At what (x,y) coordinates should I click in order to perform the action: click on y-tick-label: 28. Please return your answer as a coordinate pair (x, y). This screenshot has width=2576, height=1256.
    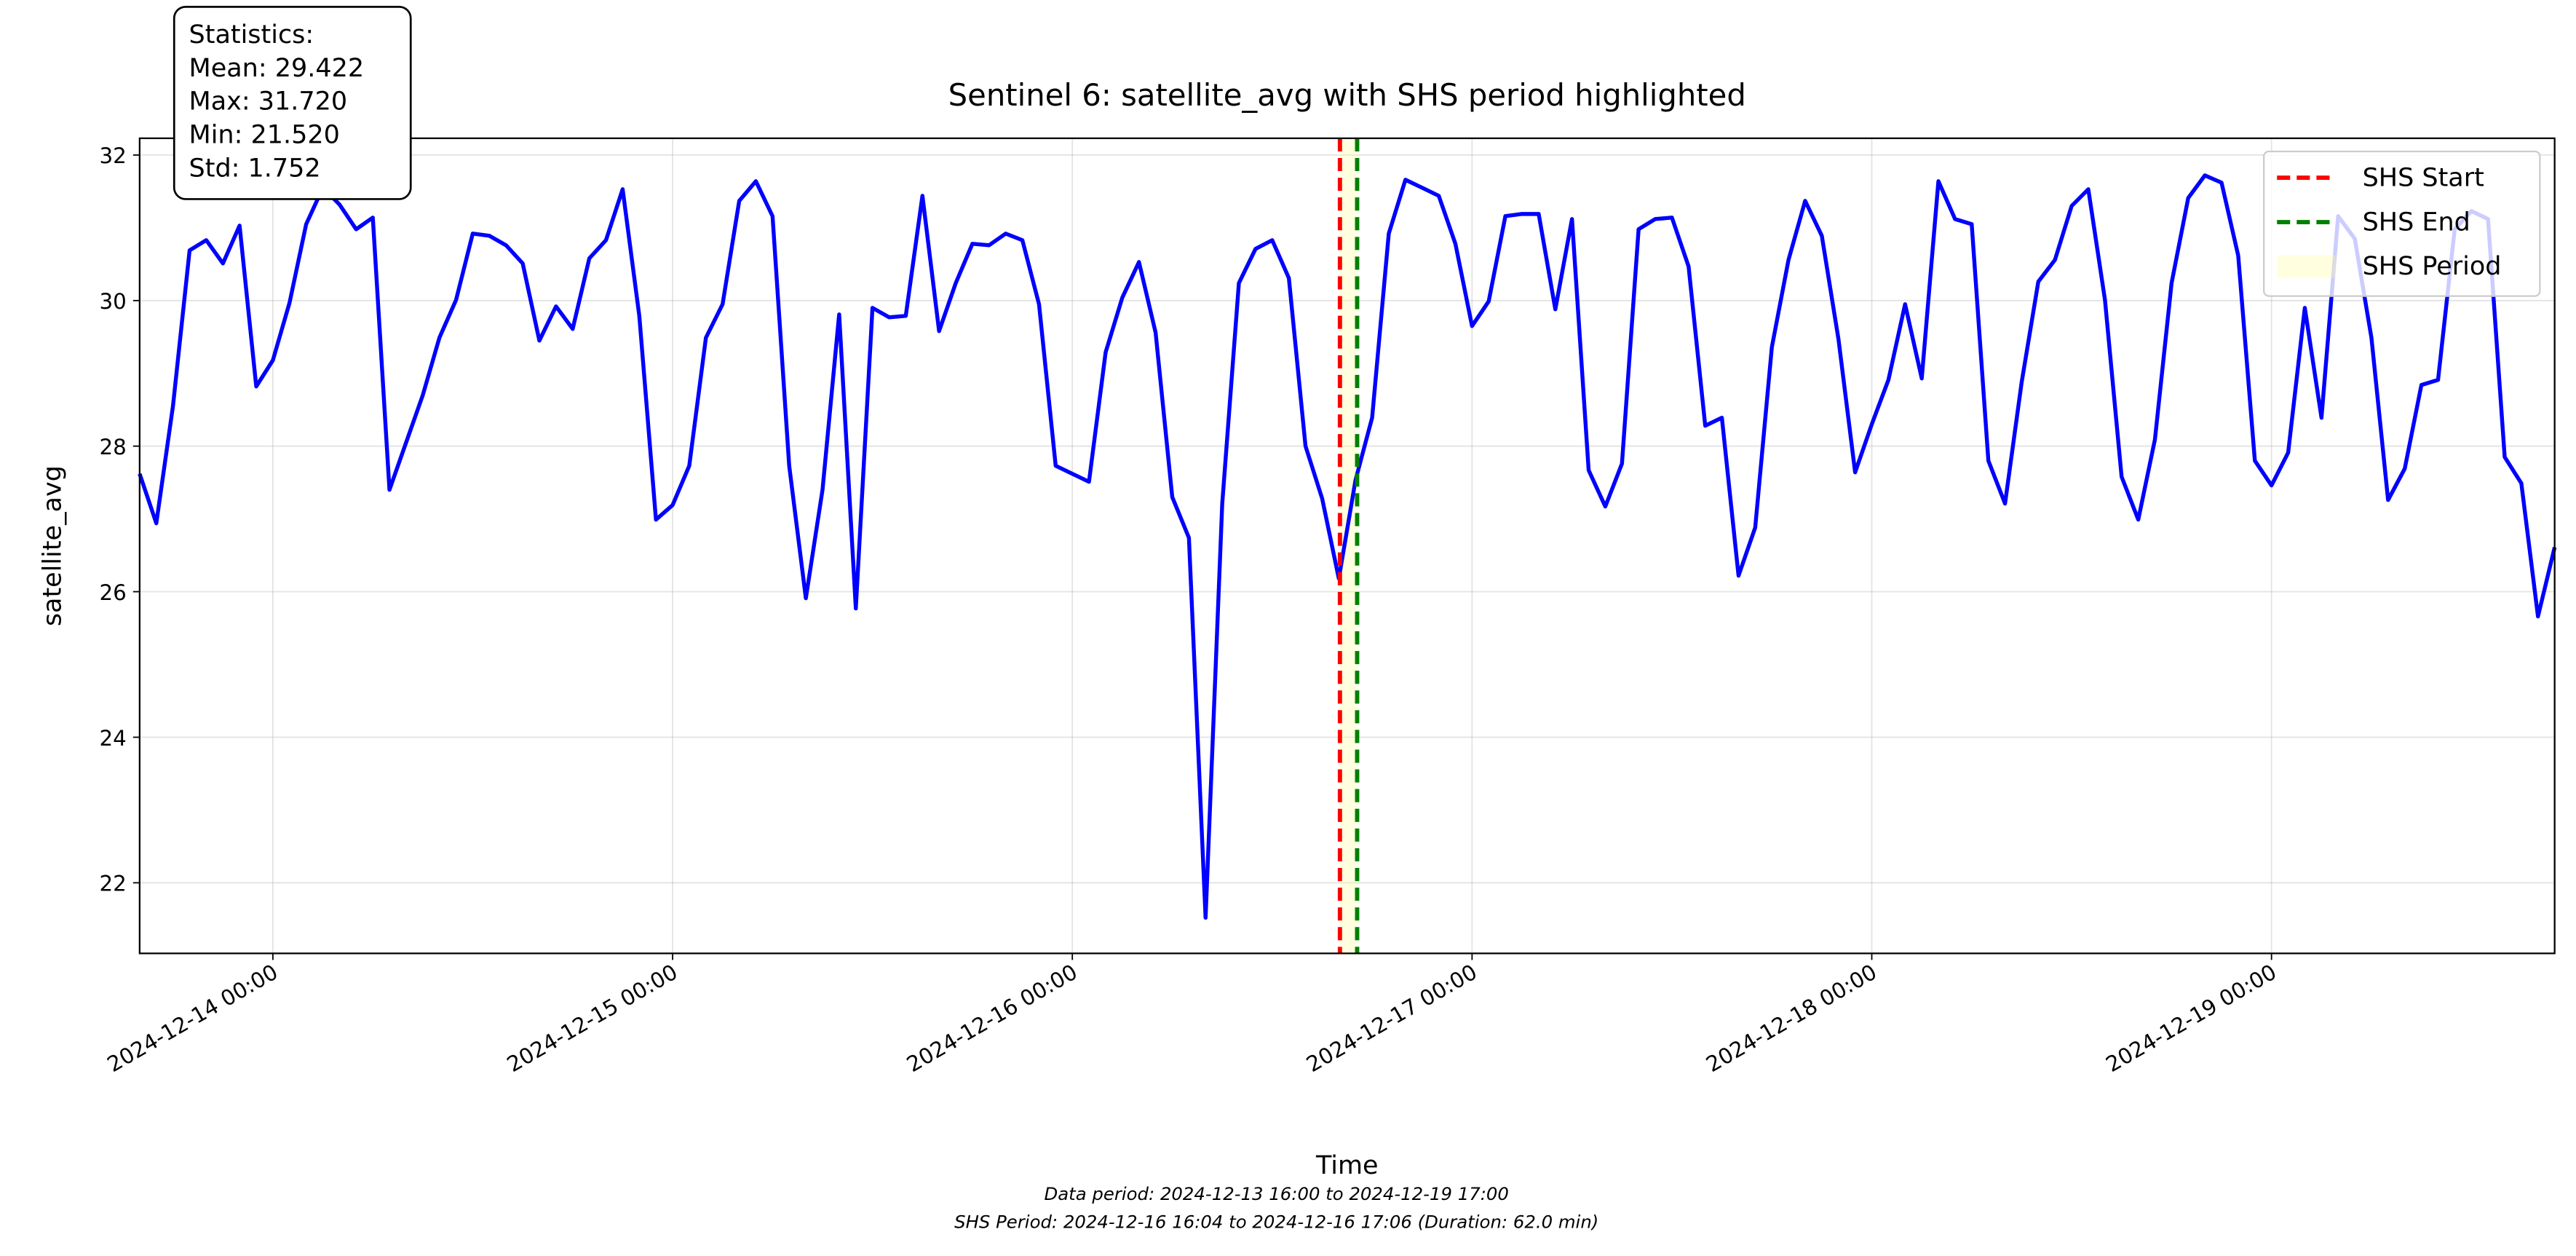
    Looking at the image, I should click on (112, 447).